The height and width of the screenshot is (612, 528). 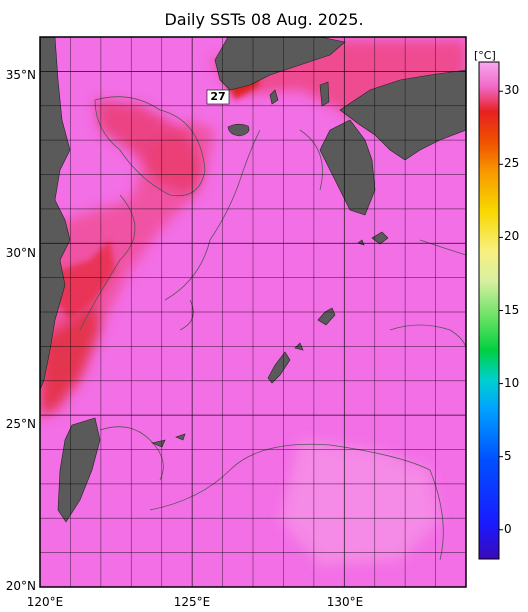 I want to click on colorbar-tick-label: 25, so click(x=512, y=163).